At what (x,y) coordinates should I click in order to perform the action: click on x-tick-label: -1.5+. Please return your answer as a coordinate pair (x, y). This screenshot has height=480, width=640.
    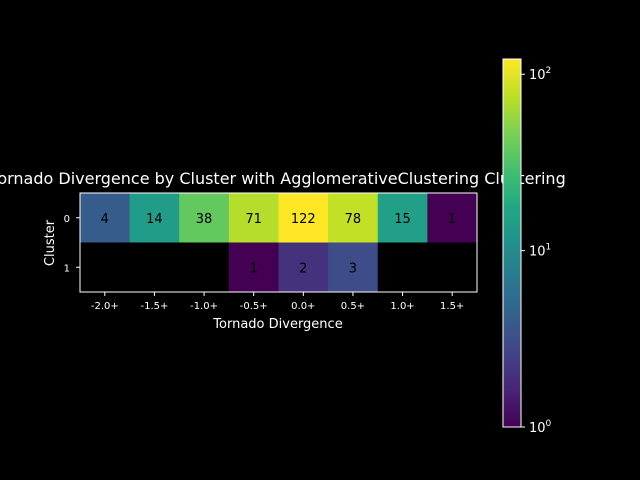
    Looking at the image, I should click on (154, 306).